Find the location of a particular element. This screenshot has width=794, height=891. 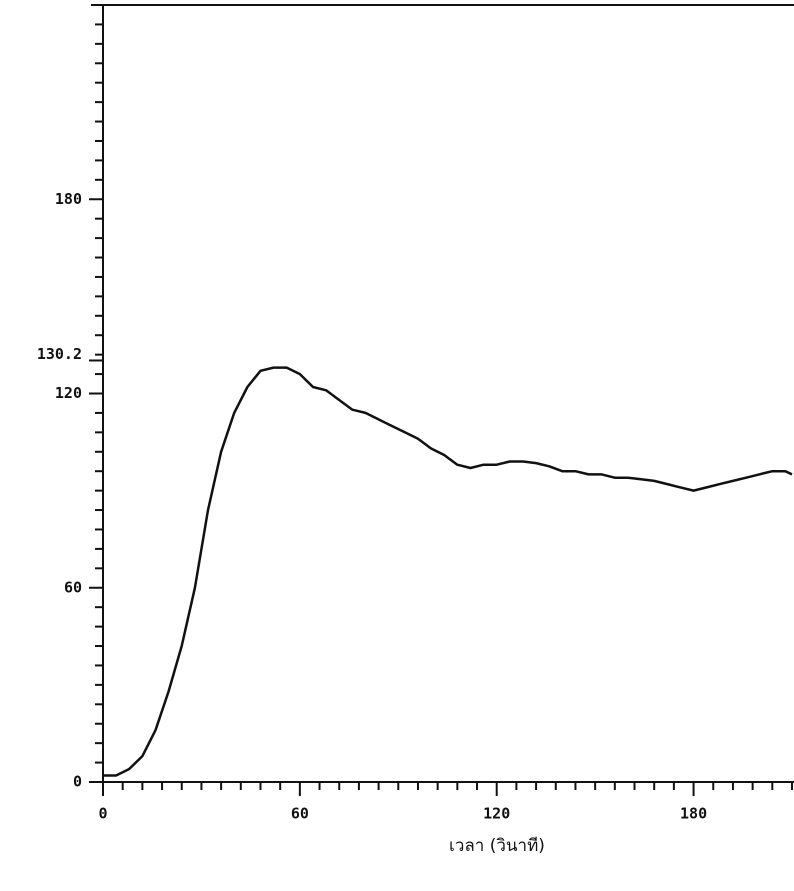

x-tick-label: 180 is located at coordinates (693, 814).